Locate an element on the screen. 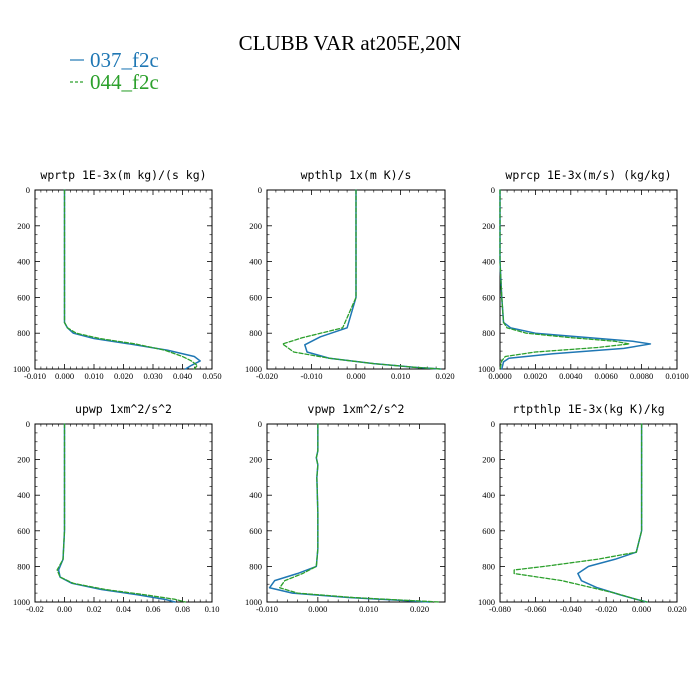  x-tick-label: 0.0020 is located at coordinates (535, 376).